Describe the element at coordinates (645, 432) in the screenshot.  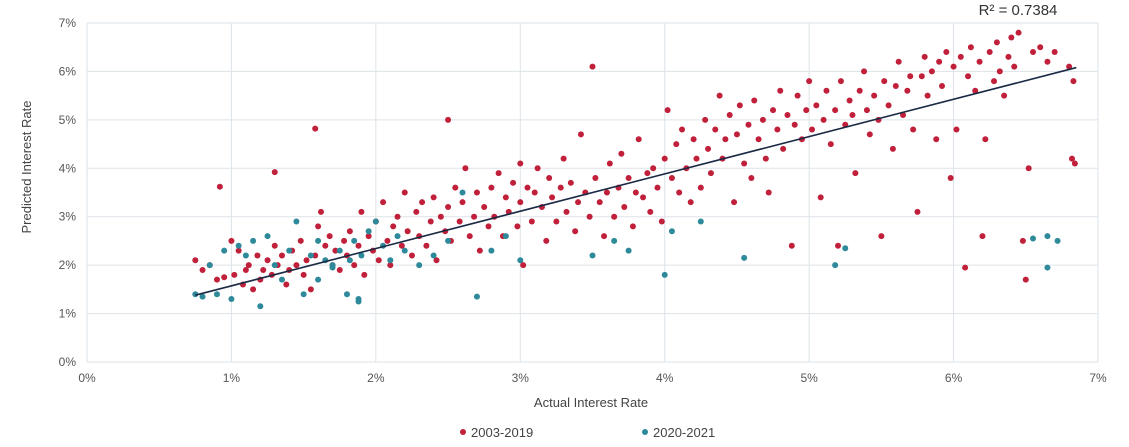
I see `legend-marker` at that location.